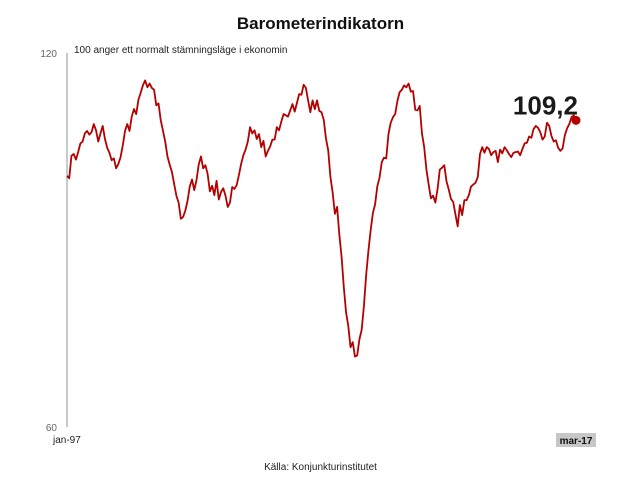 Image resolution: width=641 pixels, height=491 pixels. Describe the element at coordinates (320, 23) in the screenshot. I see `chart-title: Barometerindikatorn` at that location.